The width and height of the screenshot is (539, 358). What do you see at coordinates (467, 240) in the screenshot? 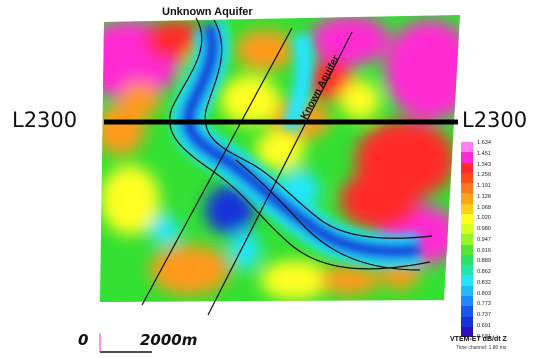
I see `legend-color-ramp` at bounding box center [467, 240].